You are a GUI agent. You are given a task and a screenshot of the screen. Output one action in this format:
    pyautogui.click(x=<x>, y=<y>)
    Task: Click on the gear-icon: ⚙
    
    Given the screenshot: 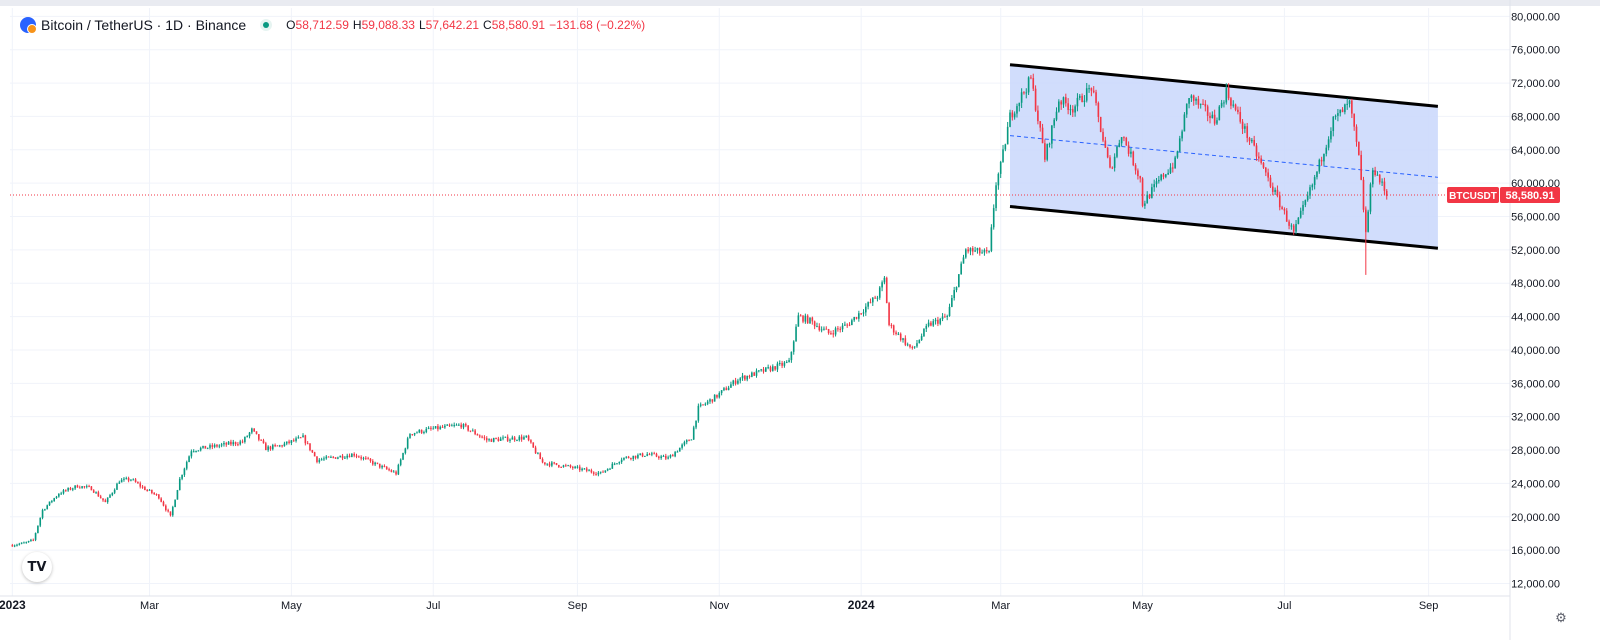 What is the action you would take?
    pyautogui.click(x=1561, y=617)
    